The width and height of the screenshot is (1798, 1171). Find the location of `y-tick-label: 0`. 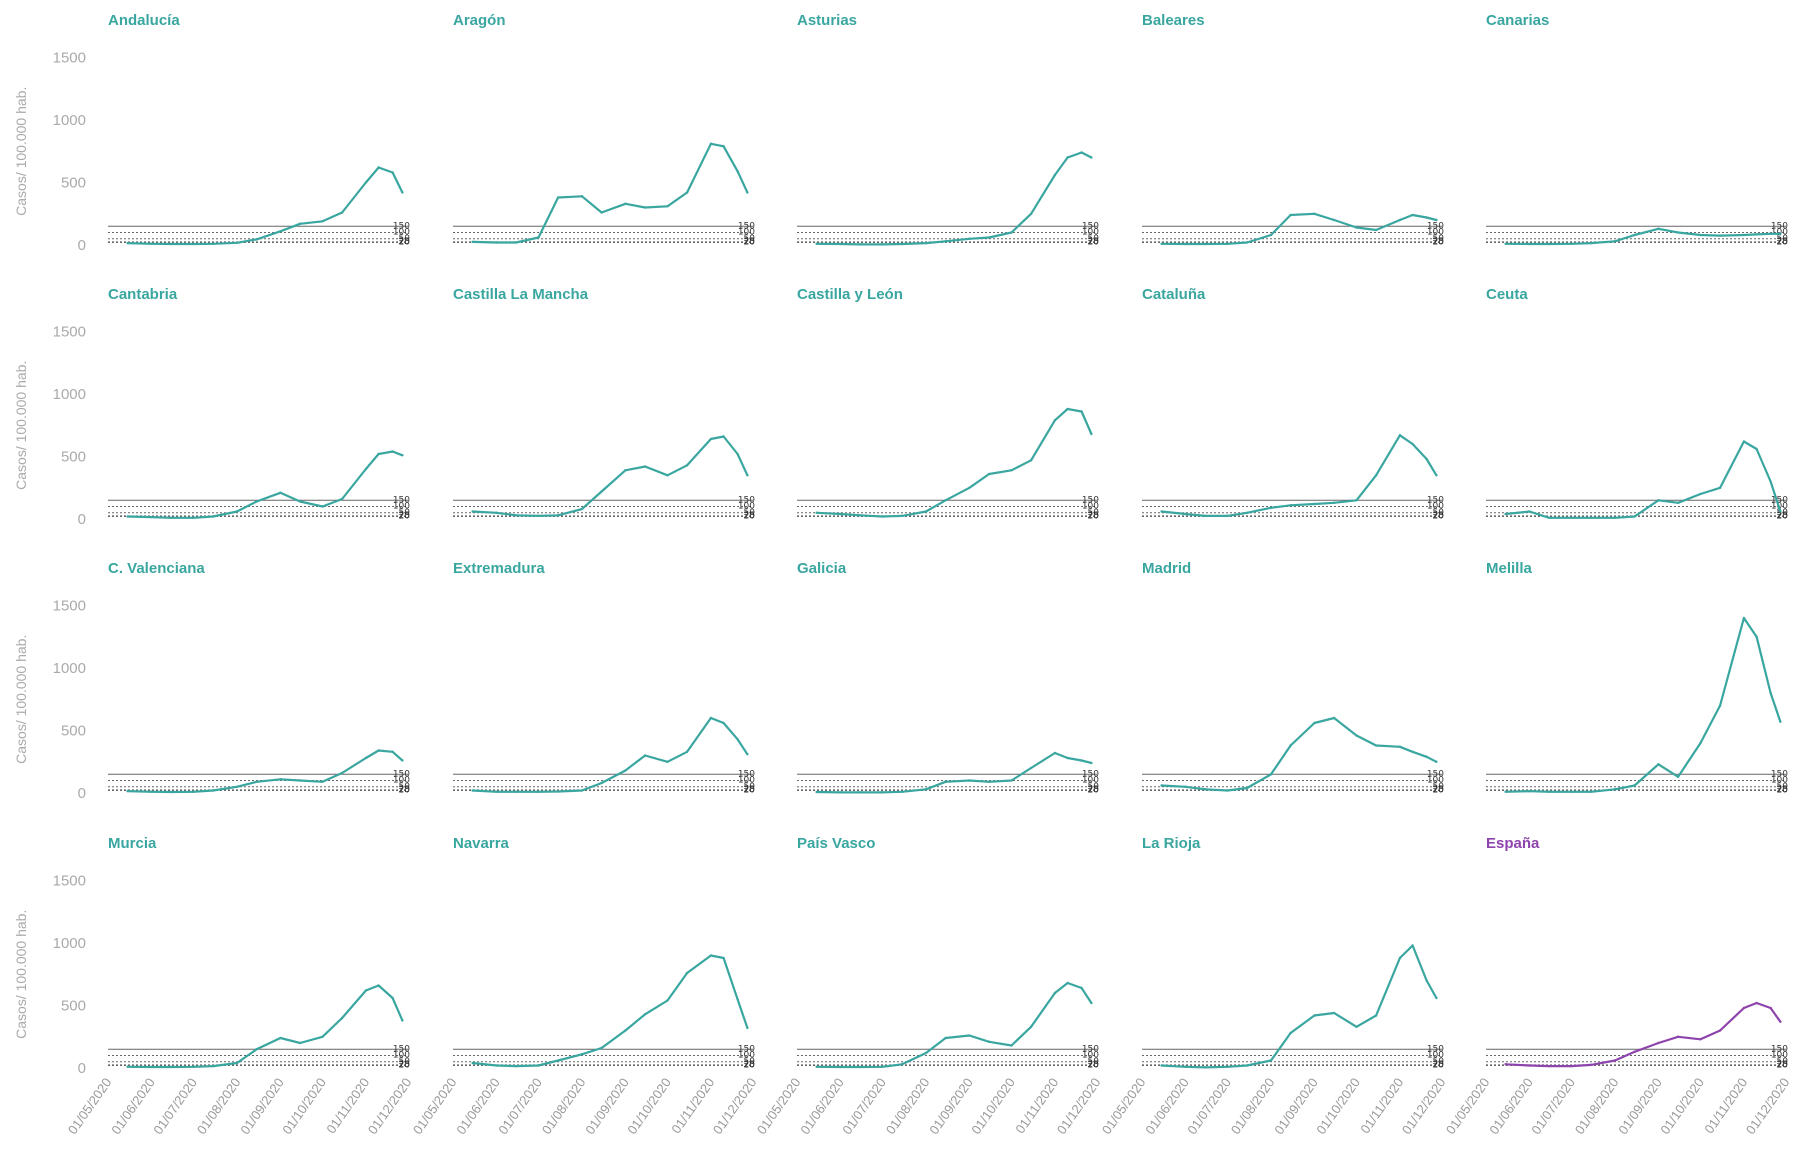

y-tick-label: 0 is located at coordinates (82, 245).